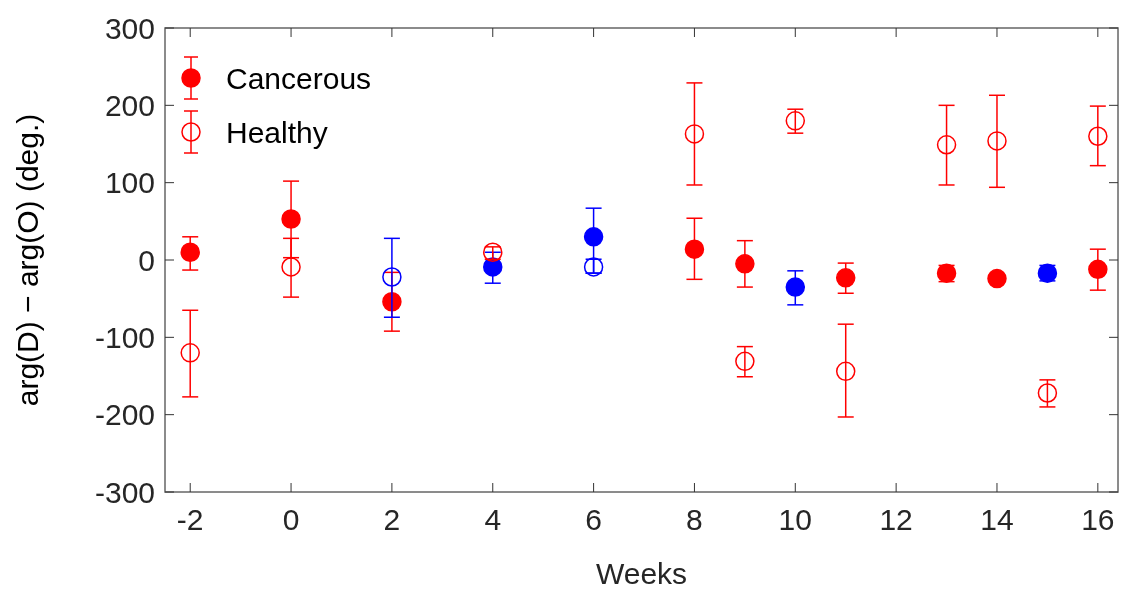  What do you see at coordinates (146, 260) in the screenshot?
I see `y-tick-label: 0` at bounding box center [146, 260].